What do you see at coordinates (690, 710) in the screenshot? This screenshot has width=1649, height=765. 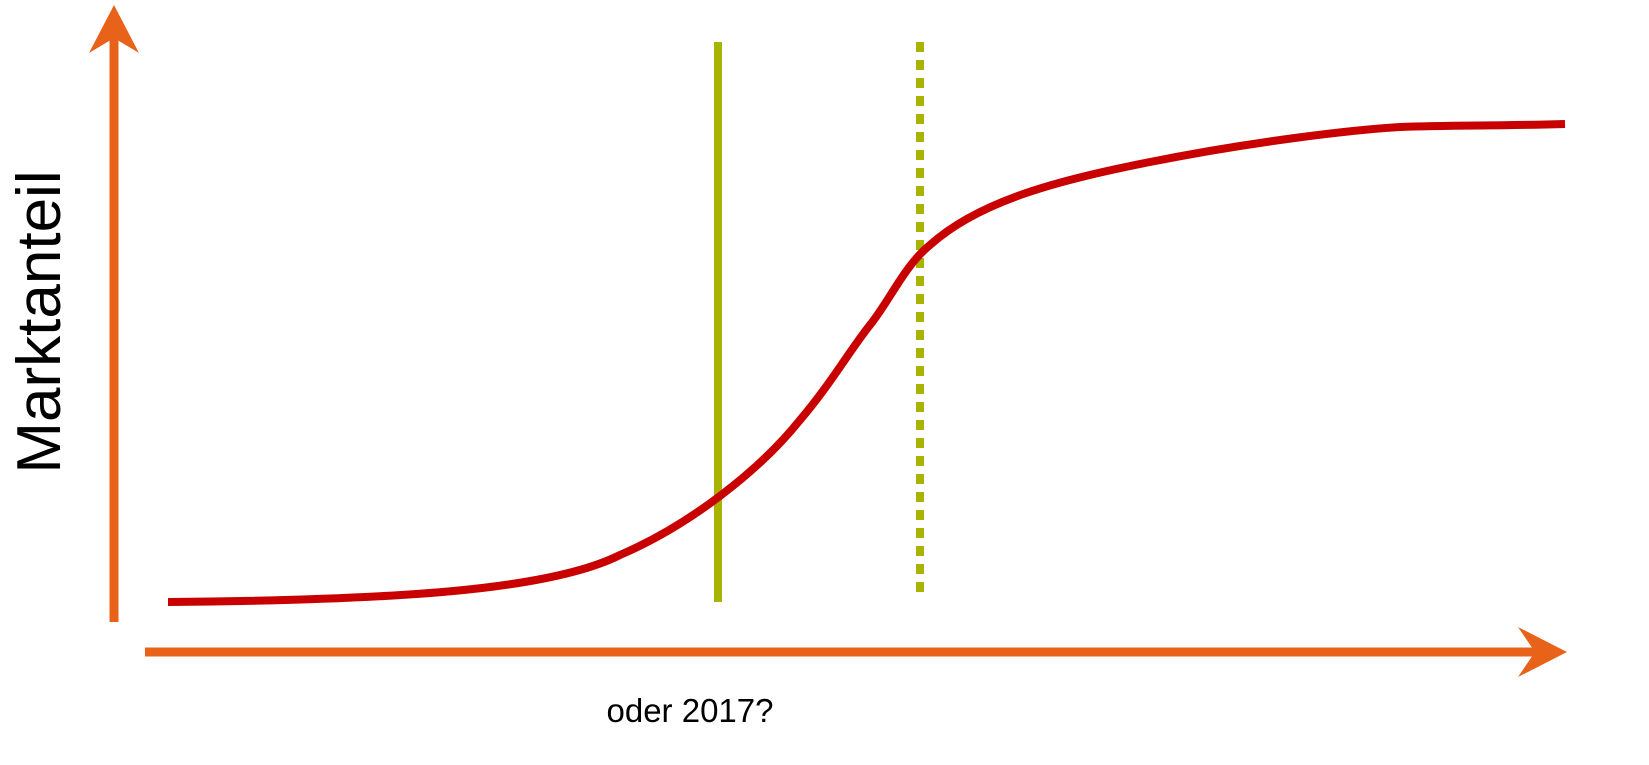 I see `x-axis-label: oder 2017?` at bounding box center [690, 710].